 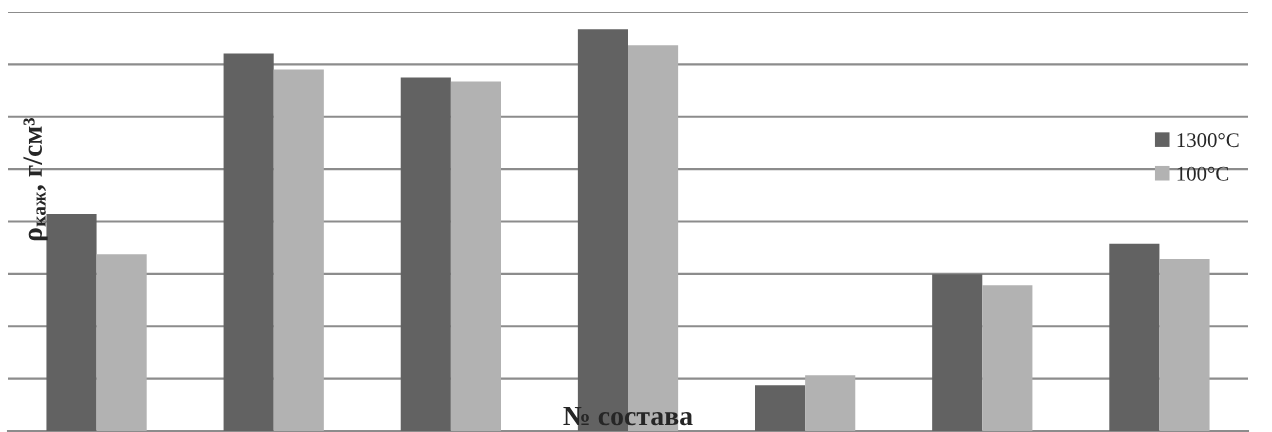 I want to click on y-axis-title: ρ$_{каж}$, г/см³, so click(x=35, y=179).